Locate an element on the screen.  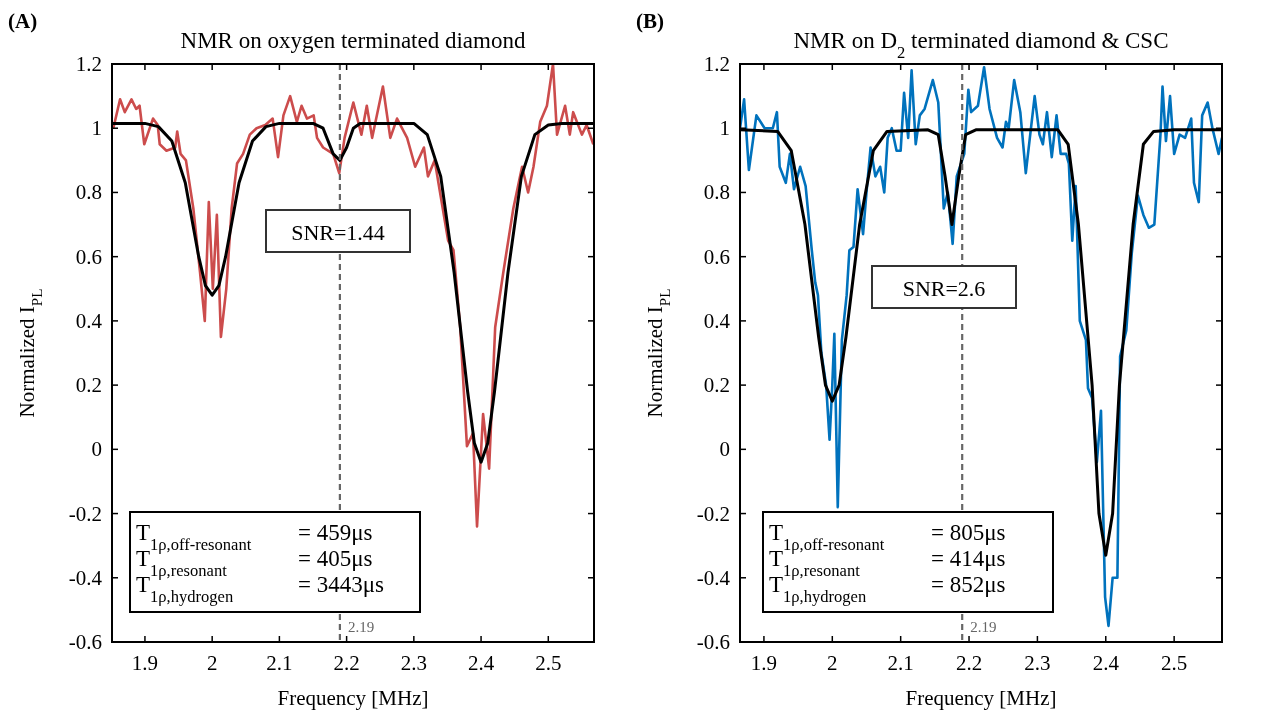
chart-title: NMR on D$_{2}$ terminated diamond & CSC is located at coordinates (981, 45).